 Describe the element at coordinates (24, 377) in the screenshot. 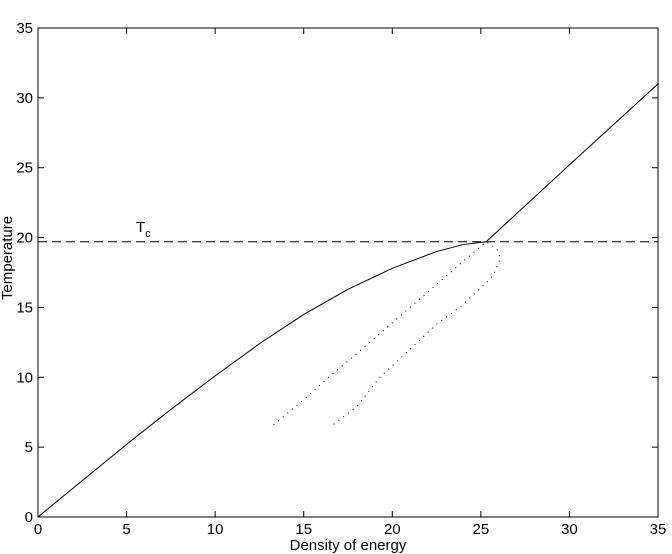

I see `y-tick-label: 10` at that location.